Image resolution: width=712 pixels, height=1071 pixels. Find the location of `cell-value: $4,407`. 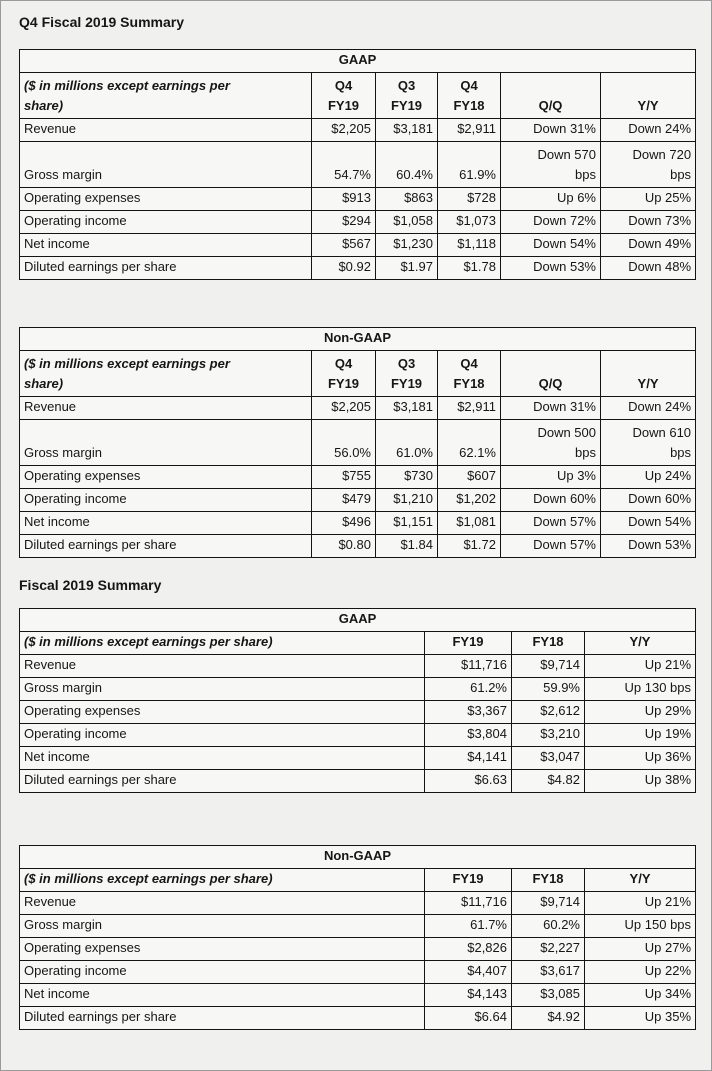

cell-value: $4,407 is located at coordinates (468, 972).